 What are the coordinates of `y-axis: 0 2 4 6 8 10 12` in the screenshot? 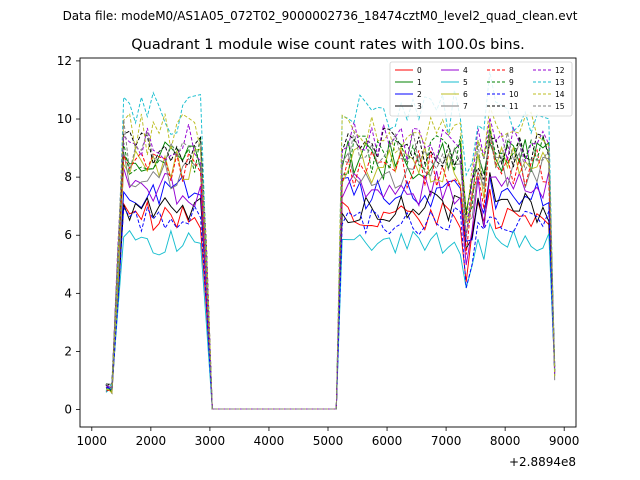 It's located at (68, 235).